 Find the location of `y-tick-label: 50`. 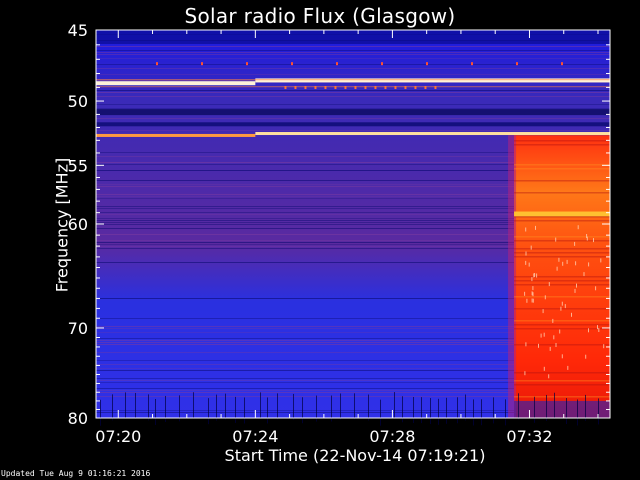

y-tick-label: 50 is located at coordinates (78, 101).